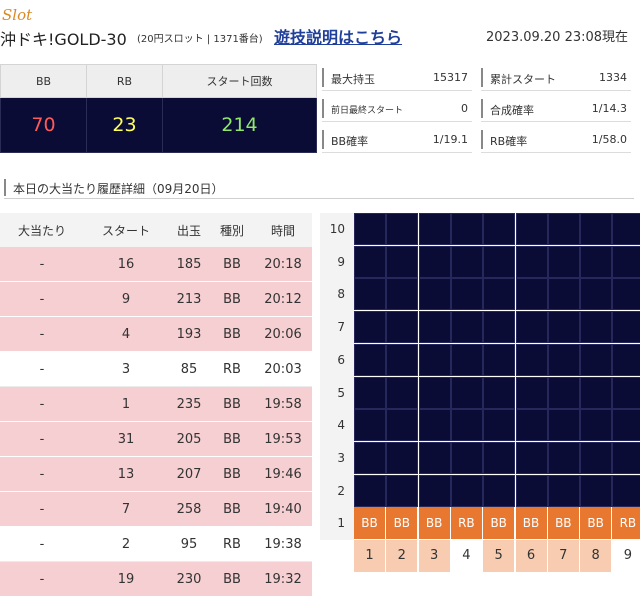  What do you see at coordinates (126, 334) in the screenshot?
I see `start-cell: 4` at bounding box center [126, 334].